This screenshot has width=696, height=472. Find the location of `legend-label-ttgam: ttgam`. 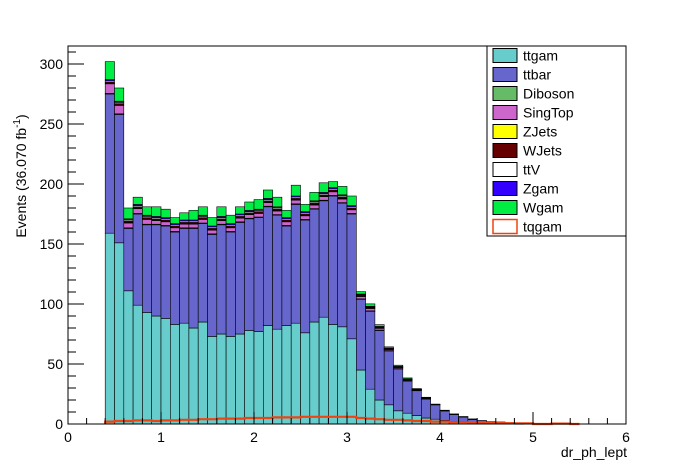

legend-label-ttgam: ttgam is located at coordinates (540, 56).